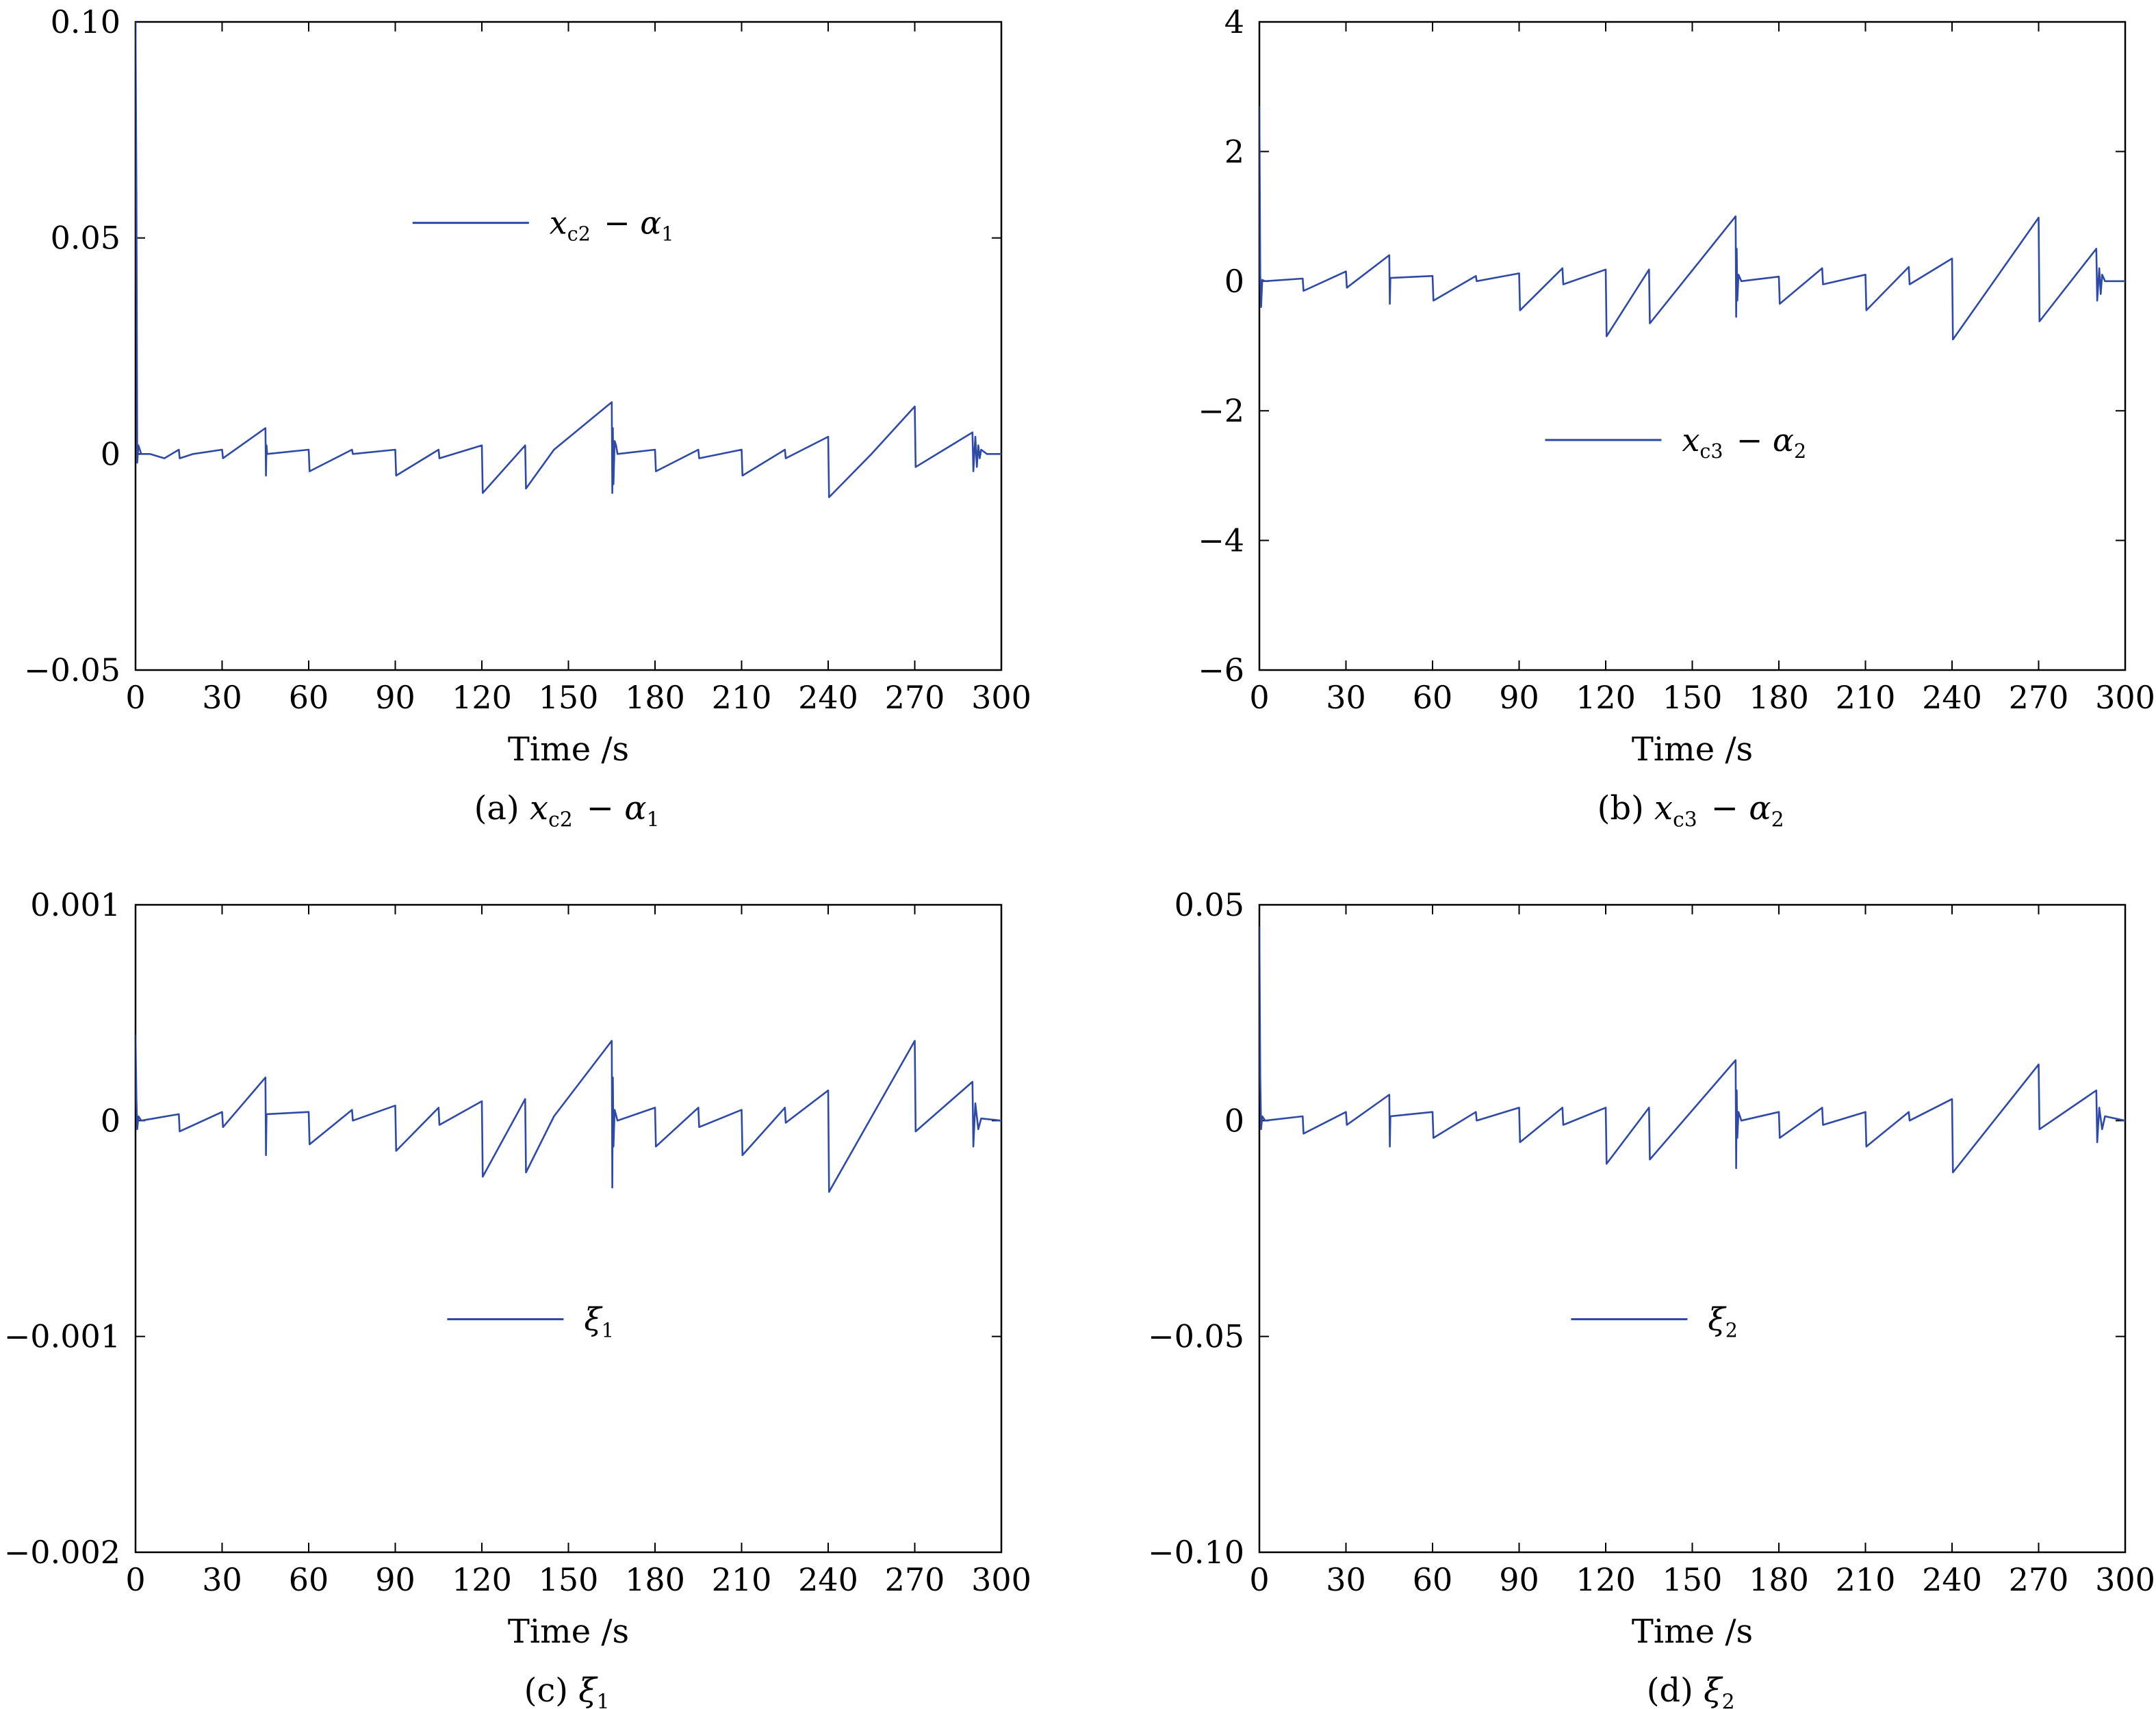  I want to click on panel-c-xtick-label: 300, so click(1001, 1579).